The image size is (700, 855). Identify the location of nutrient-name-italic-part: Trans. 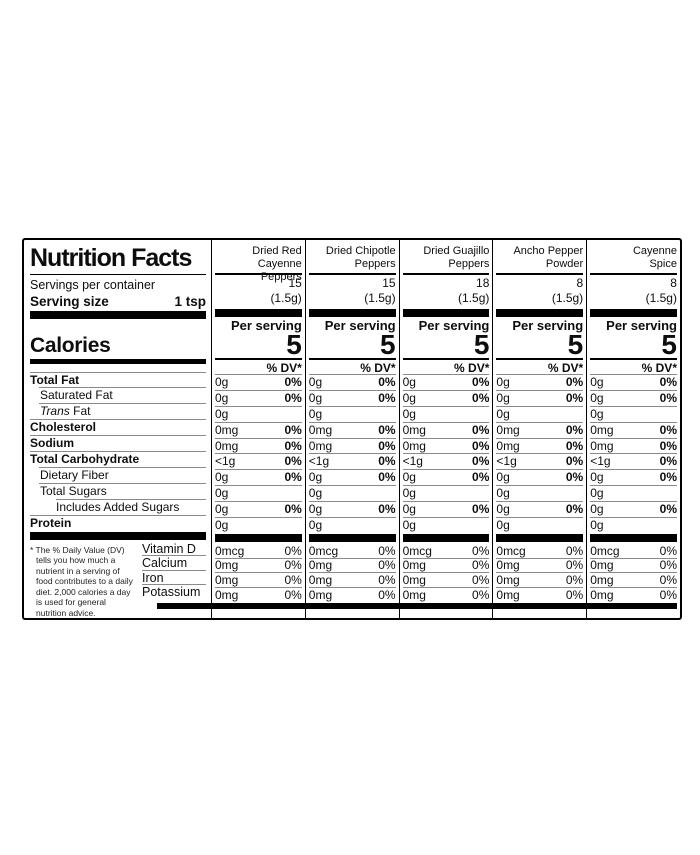
(55, 411).